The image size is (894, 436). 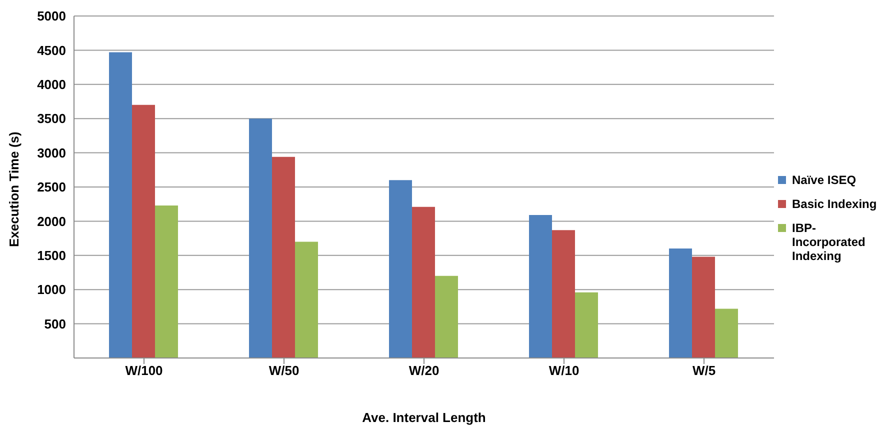 What do you see at coordinates (14, 189) in the screenshot?
I see `y-axis-title: Execution Time (s)` at bounding box center [14, 189].